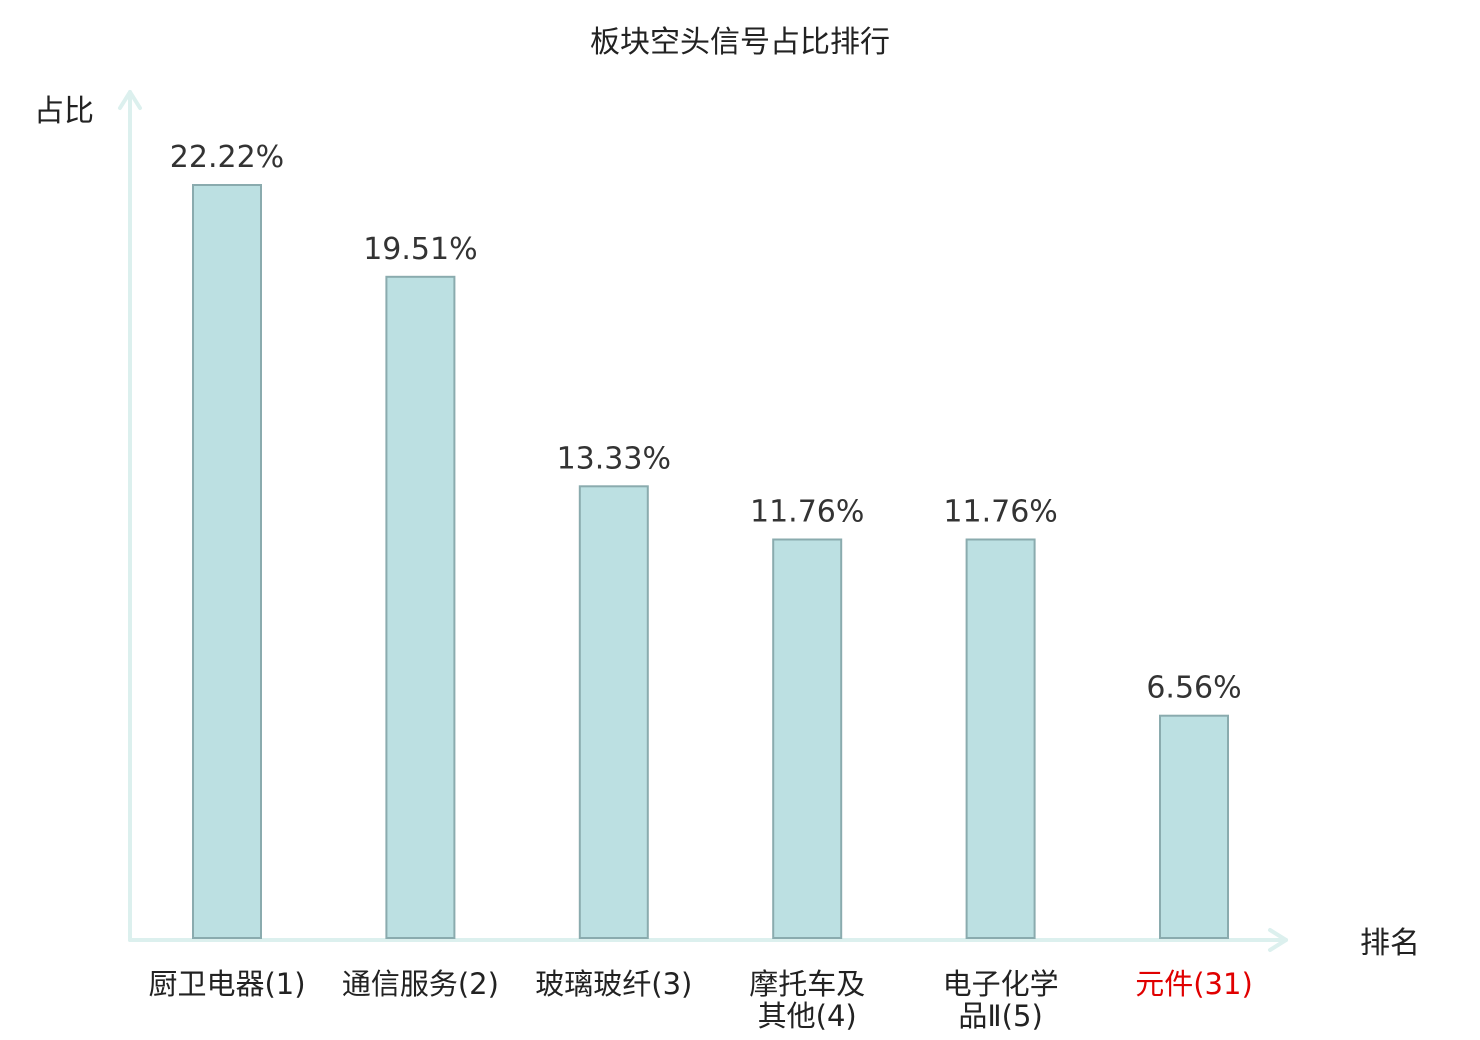 This screenshot has height=1040, width=1480. What do you see at coordinates (64, 111) in the screenshot?
I see `y-axis-label: 占比` at bounding box center [64, 111].